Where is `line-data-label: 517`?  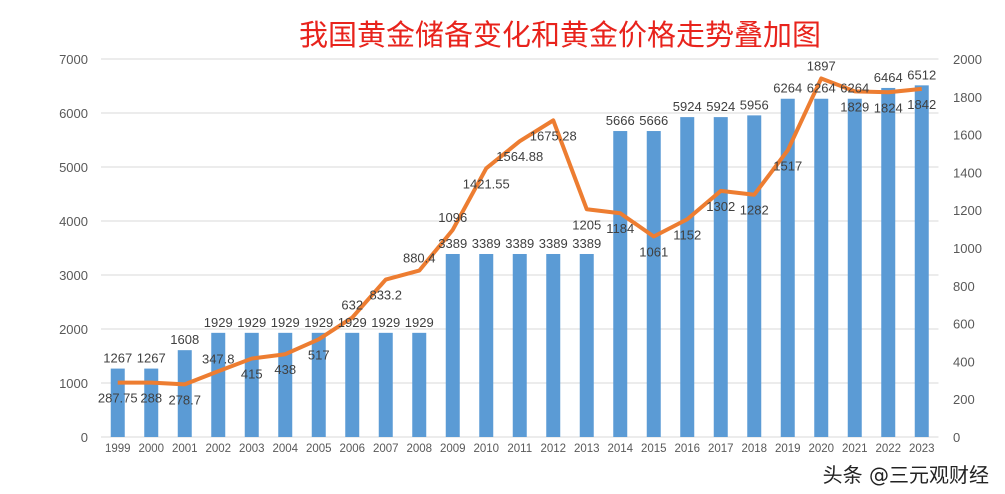 line-data-label: 517 is located at coordinates (319, 354).